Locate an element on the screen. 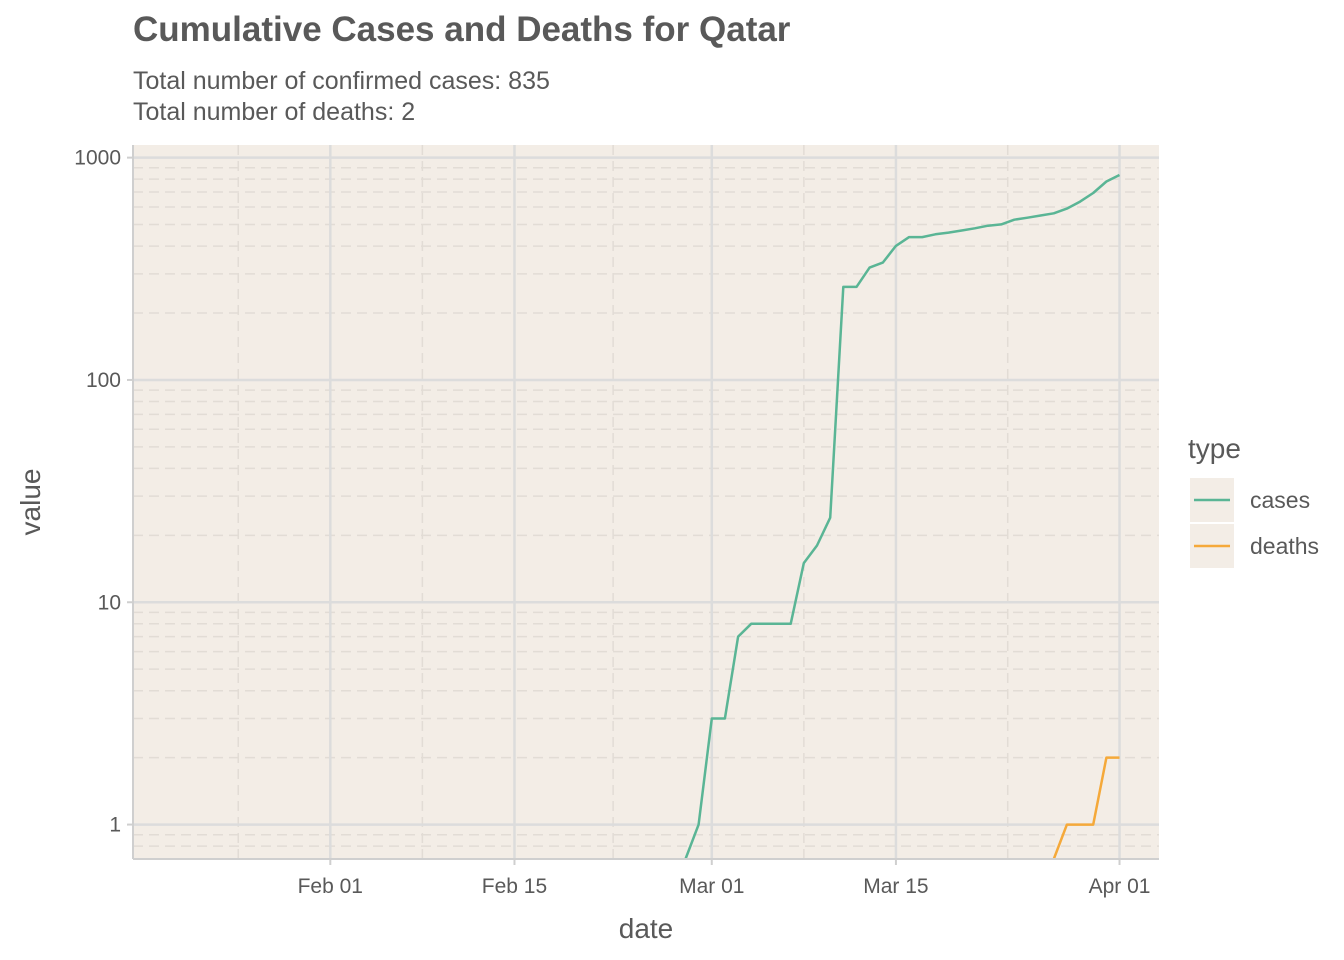 This screenshot has width=1344, height=960. chart-title: Cumulative Cases and Deaths for Qatar is located at coordinates (462, 29).